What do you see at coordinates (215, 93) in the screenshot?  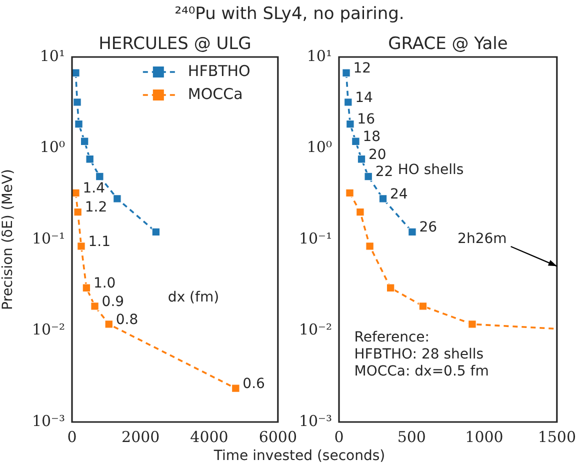 I see `legend-label: MOCCa` at bounding box center [215, 93].